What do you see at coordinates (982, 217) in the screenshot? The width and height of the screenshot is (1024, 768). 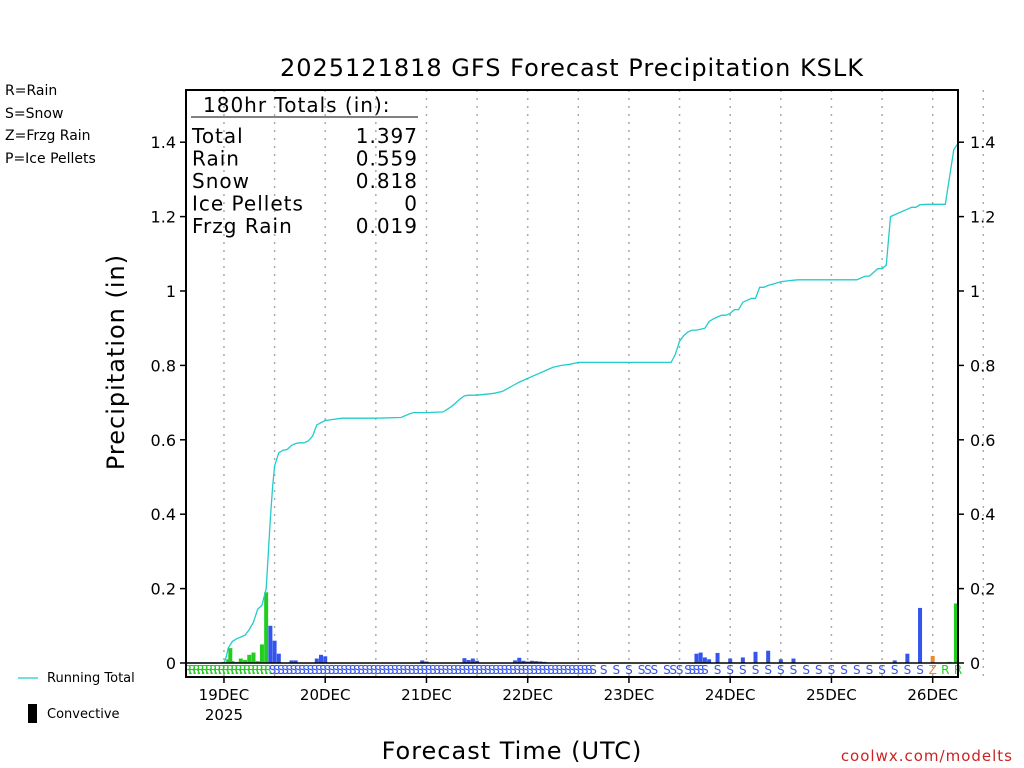 I see `y-tick-label-right: 1.2` at bounding box center [982, 217].